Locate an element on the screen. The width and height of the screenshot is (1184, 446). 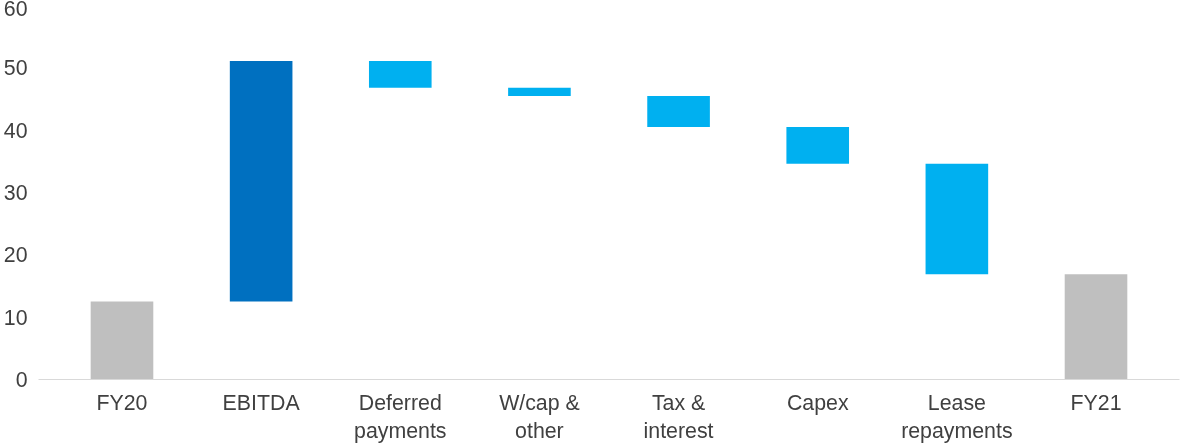
y-tick-label: 0 is located at coordinates (21, 380).